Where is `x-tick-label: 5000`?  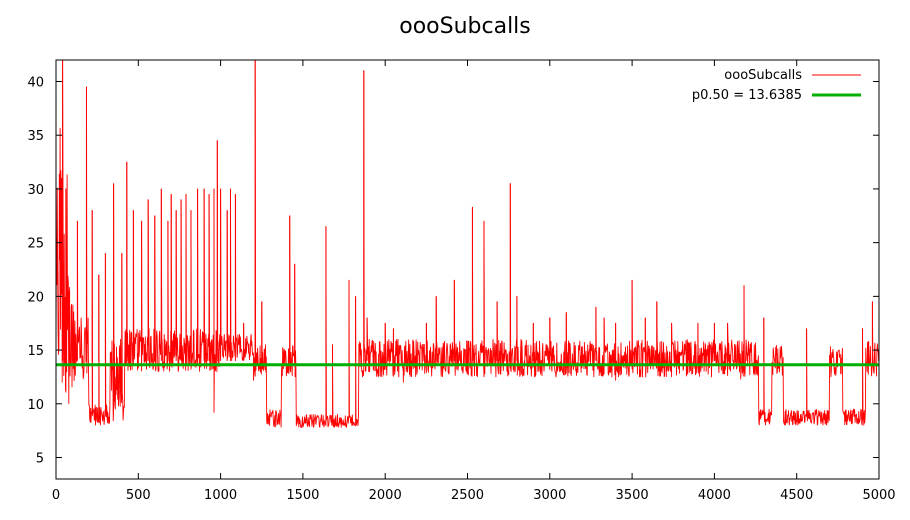
x-tick-label: 5000 is located at coordinates (878, 495).